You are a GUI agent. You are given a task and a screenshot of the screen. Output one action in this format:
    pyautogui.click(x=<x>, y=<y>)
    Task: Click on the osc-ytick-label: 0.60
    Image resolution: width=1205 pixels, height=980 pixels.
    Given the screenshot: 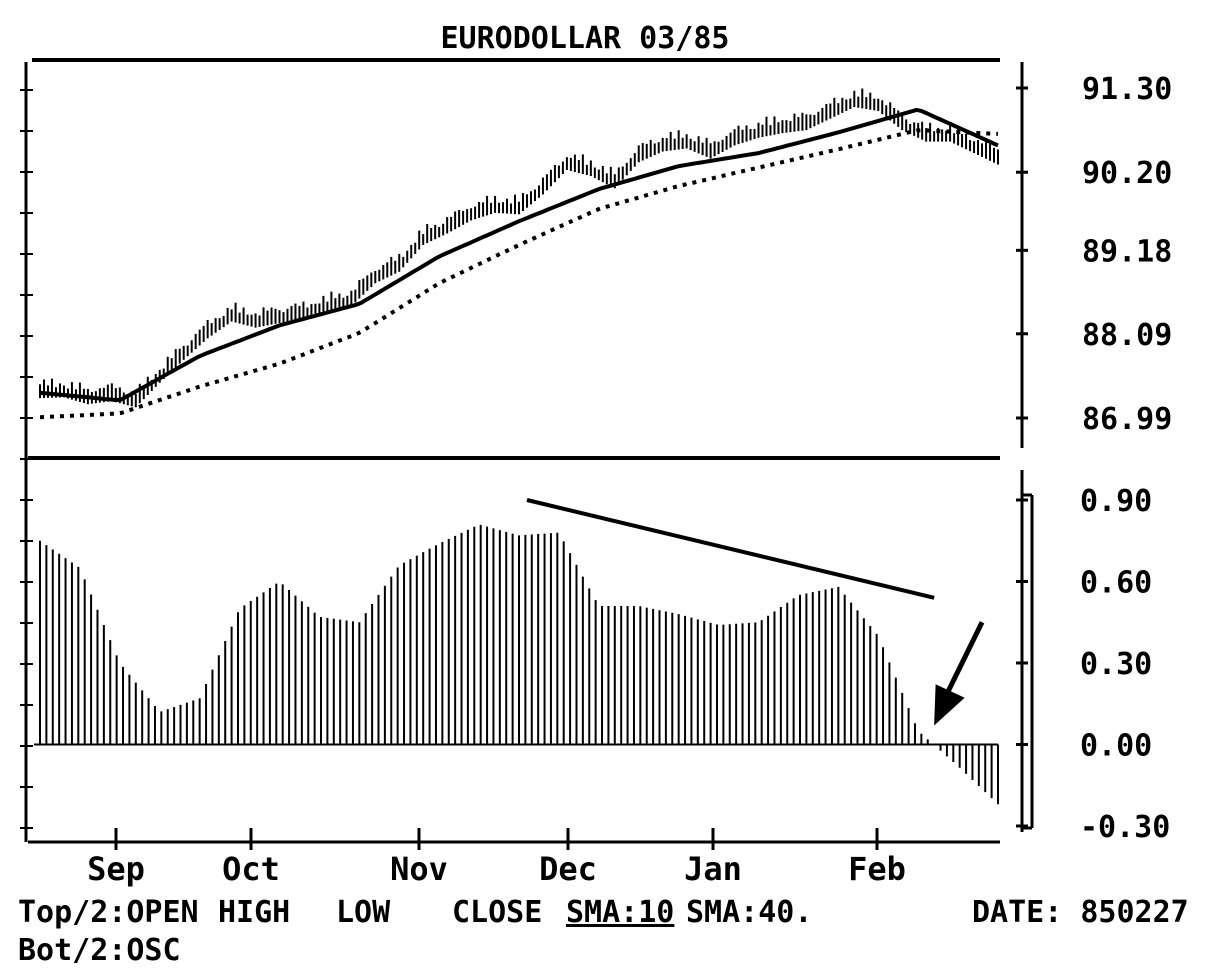 What is the action you would take?
    pyautogui.click(x=1116, y=583)
    